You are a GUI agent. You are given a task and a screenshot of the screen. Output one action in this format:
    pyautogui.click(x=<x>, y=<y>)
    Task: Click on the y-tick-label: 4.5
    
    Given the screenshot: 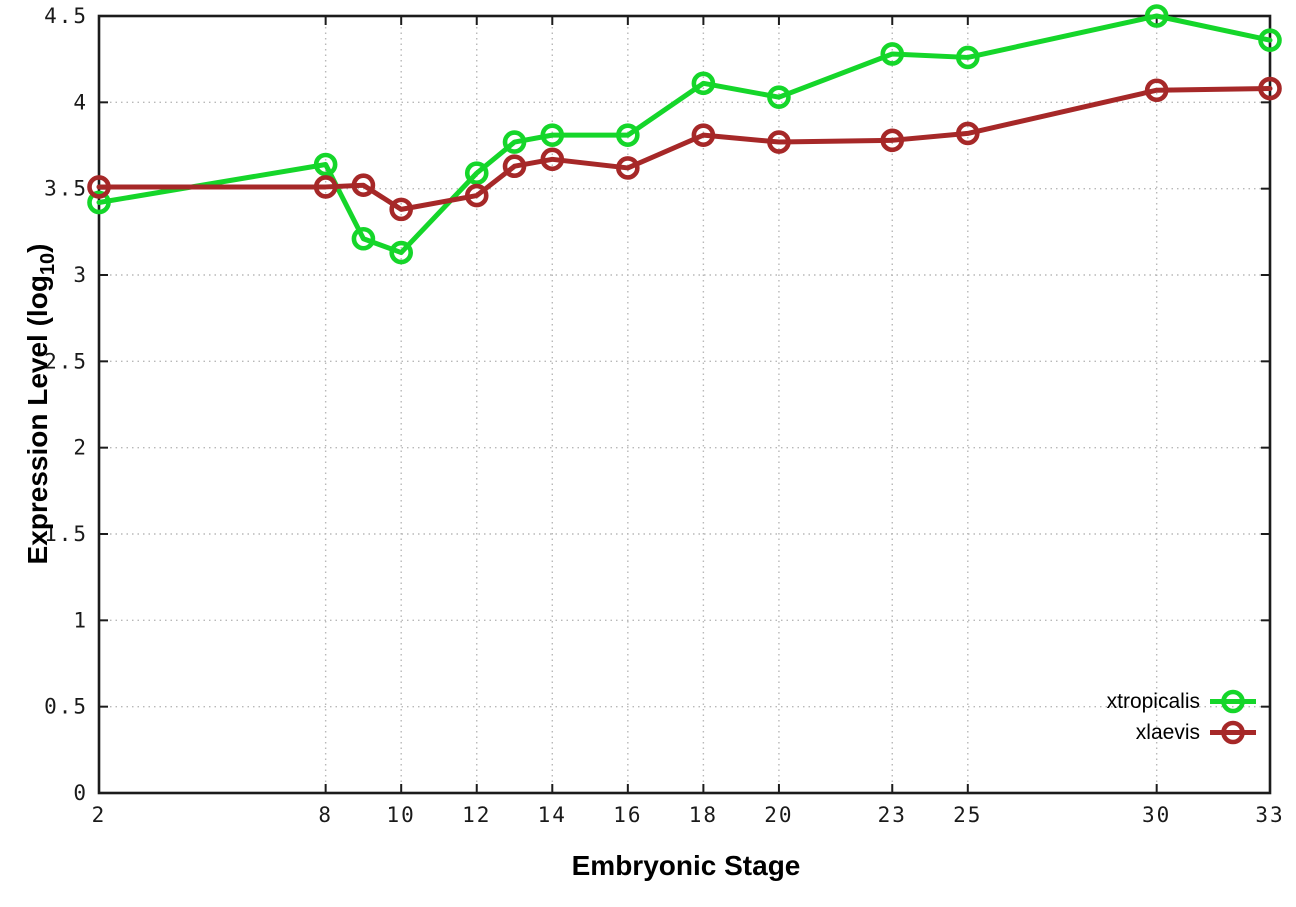 What is the action you would take?
    pyautogui.click(x=66, y=16)
    